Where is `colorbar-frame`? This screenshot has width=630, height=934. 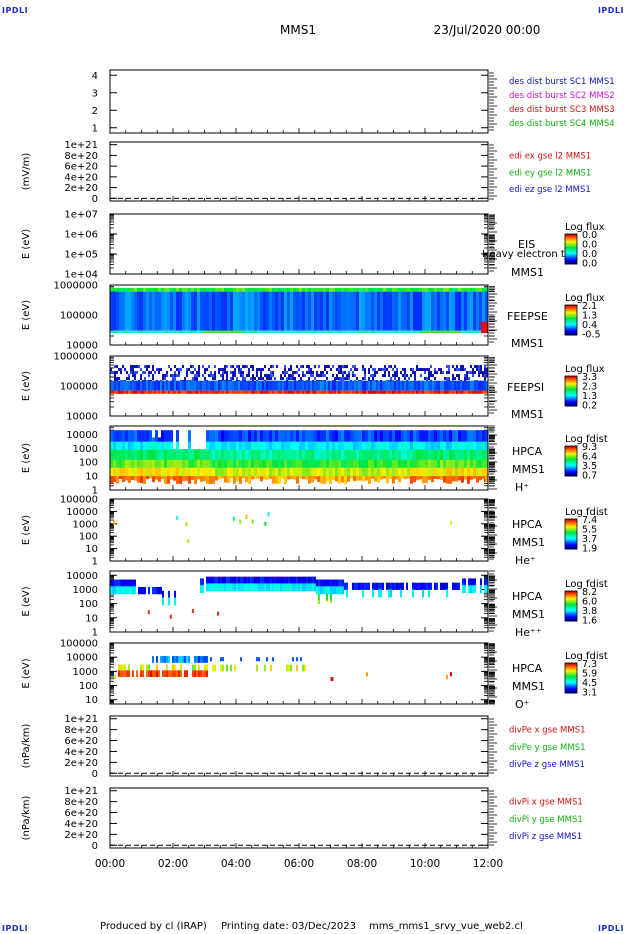
colorbar-frame is located at coordinates (571, 249).